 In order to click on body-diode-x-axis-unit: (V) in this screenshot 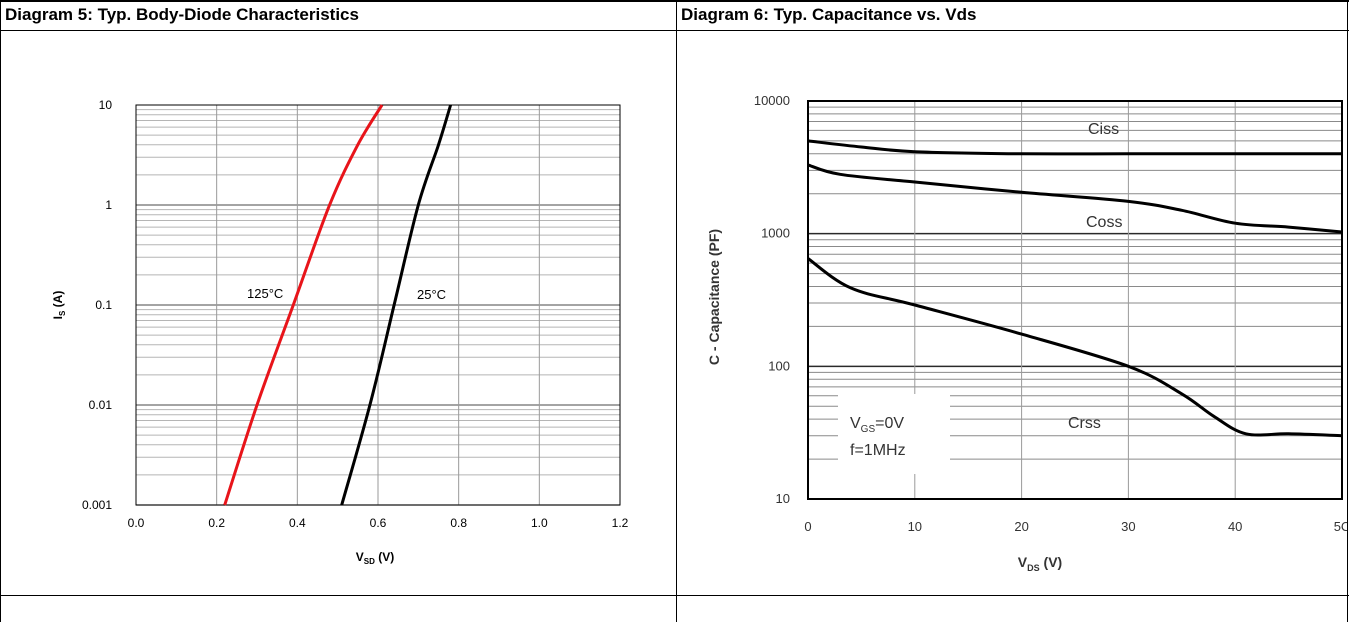, I will do `click(384, 557)`.